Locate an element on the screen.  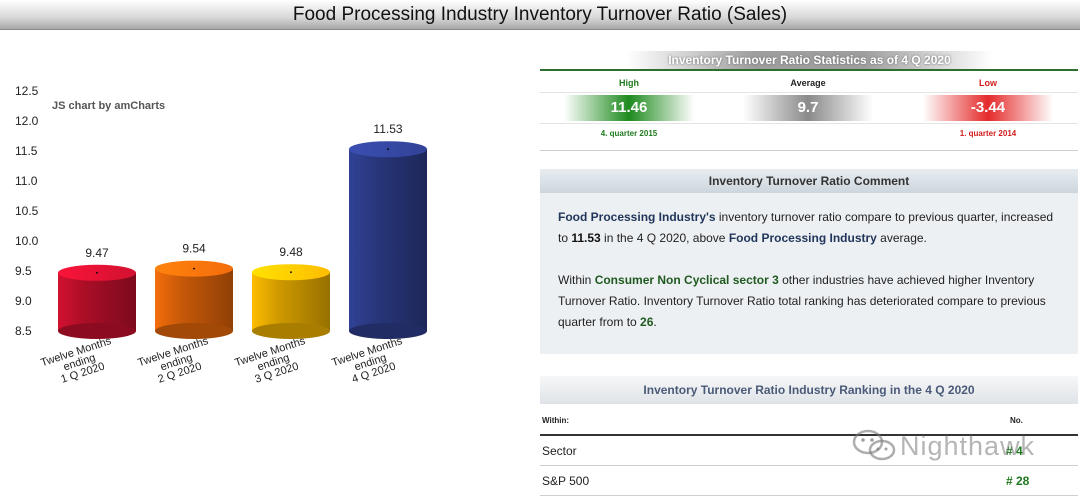
y-tick-label: 12.0 is located at coordinates (27, 121).